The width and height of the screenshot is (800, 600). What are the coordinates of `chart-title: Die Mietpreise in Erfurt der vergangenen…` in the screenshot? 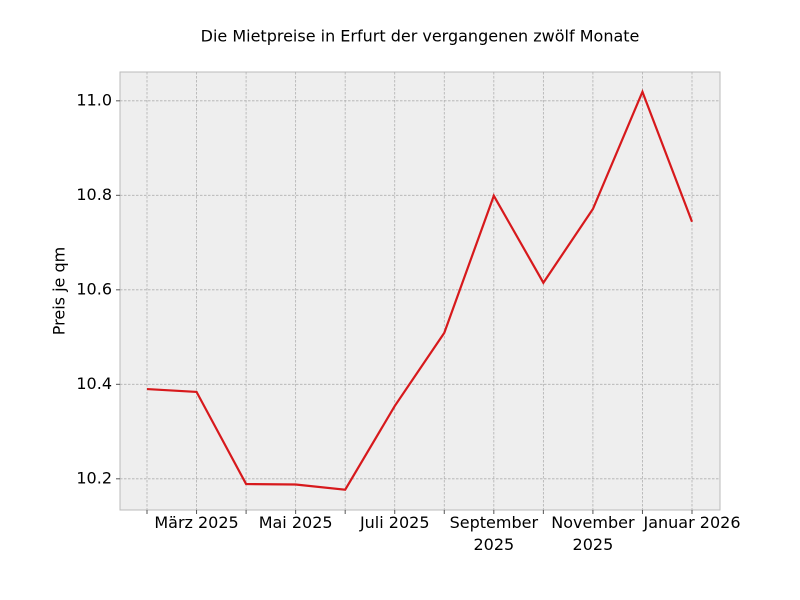 It's located at (420, 36).